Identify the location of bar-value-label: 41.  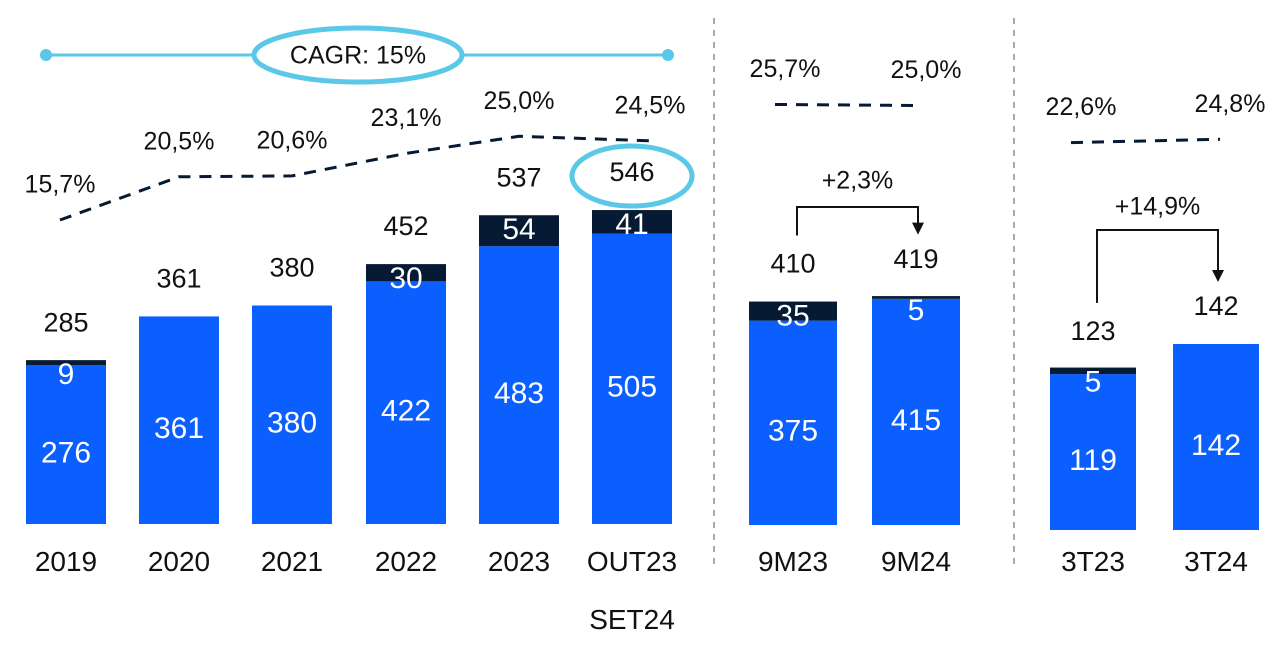
(631, 224).